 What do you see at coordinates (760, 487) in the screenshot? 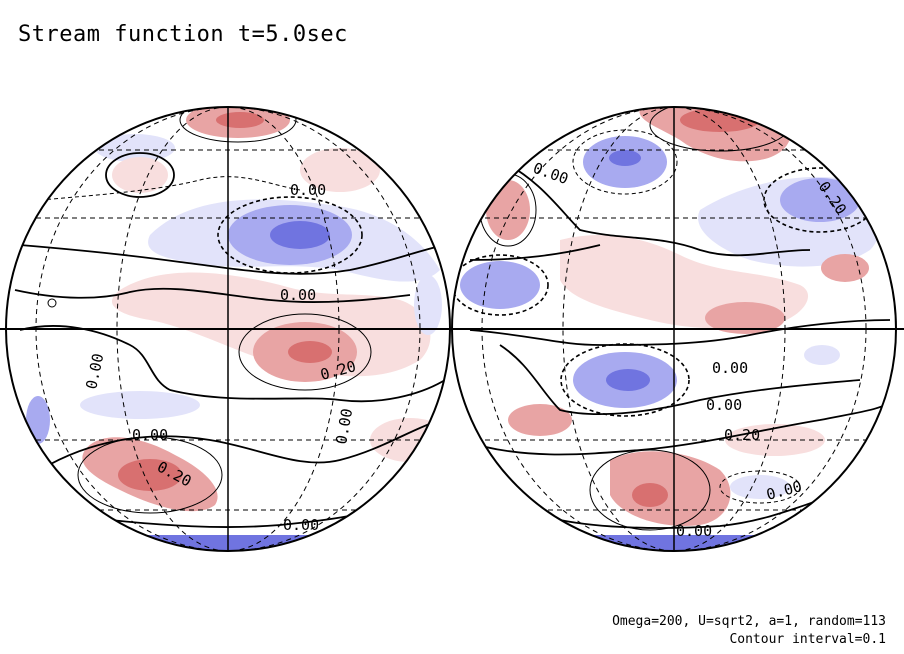
I see `right-neg-se` at bounding box center [760, 487].